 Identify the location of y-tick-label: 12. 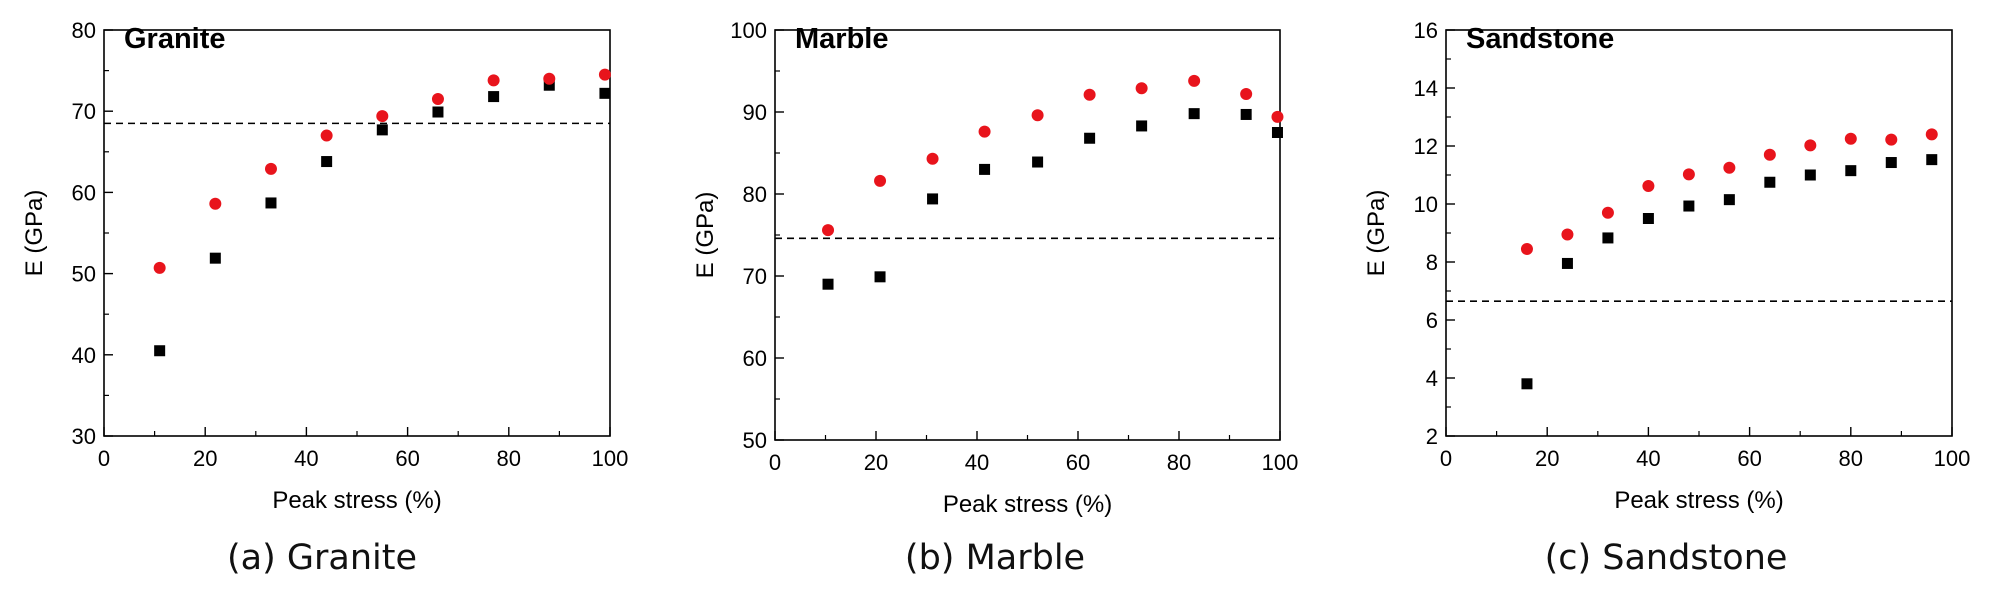
(1426, 146).